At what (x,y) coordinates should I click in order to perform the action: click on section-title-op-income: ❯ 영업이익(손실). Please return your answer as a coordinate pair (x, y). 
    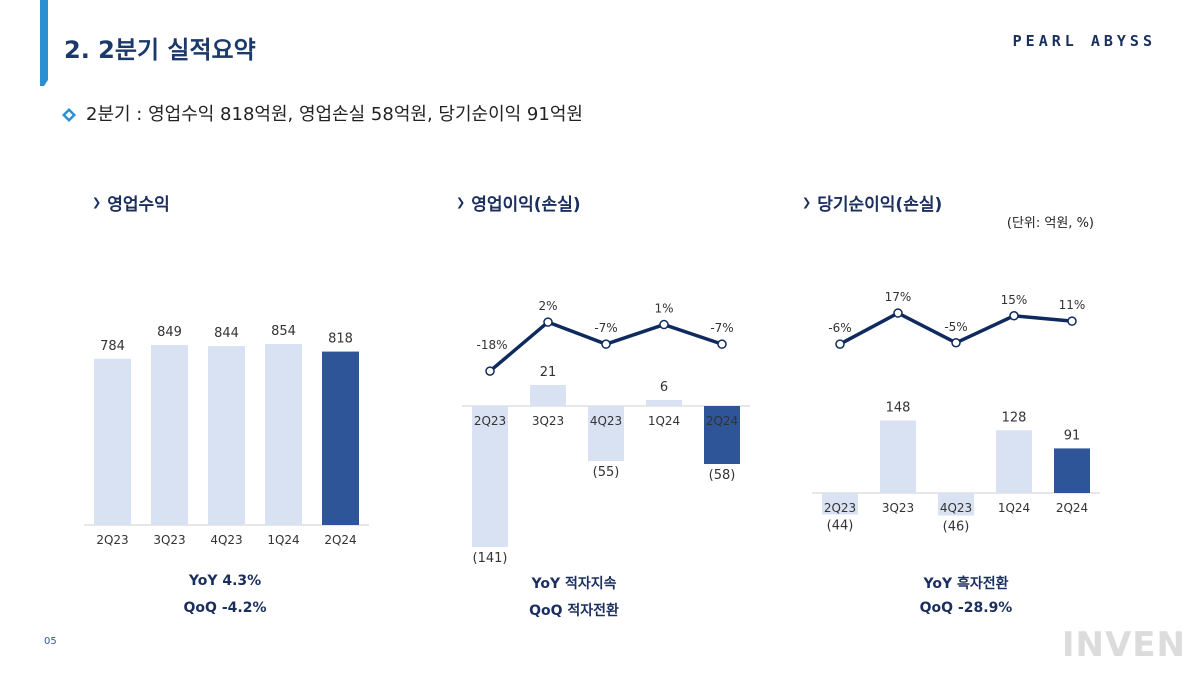
    Looking at the image, I should click on (518, 202).